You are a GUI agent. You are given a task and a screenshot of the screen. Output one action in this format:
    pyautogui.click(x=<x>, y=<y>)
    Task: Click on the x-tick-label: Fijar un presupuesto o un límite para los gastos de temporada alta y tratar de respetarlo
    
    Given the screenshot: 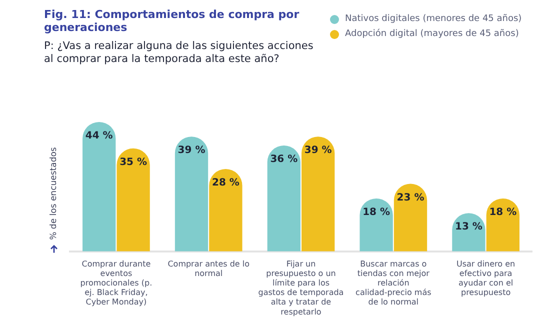 What is the action you would take?
    pyautogui.click(x=301, y=287)
    